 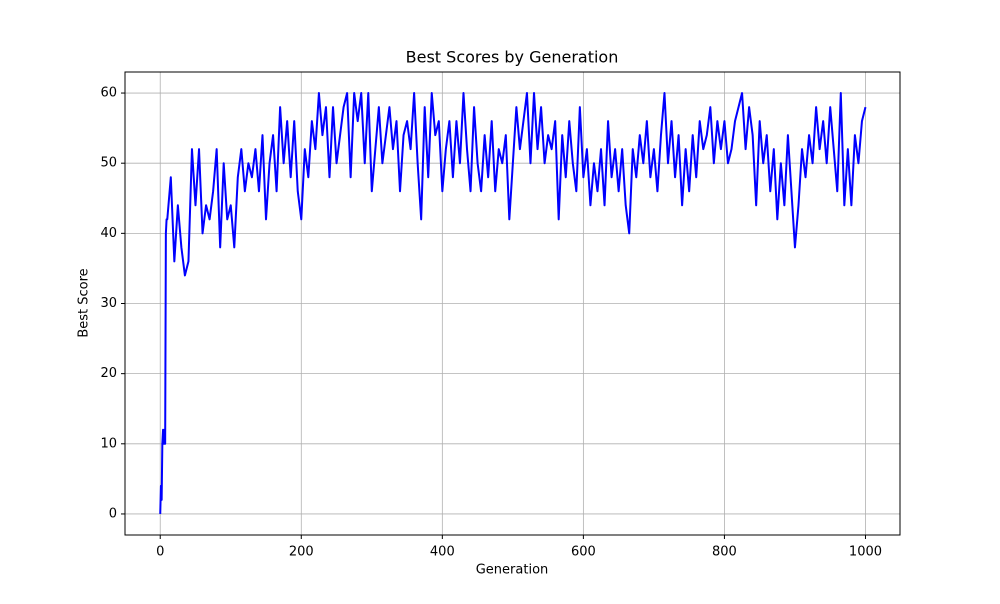 I want to click on x-tick-label: 400, so click(x=442, y=552).